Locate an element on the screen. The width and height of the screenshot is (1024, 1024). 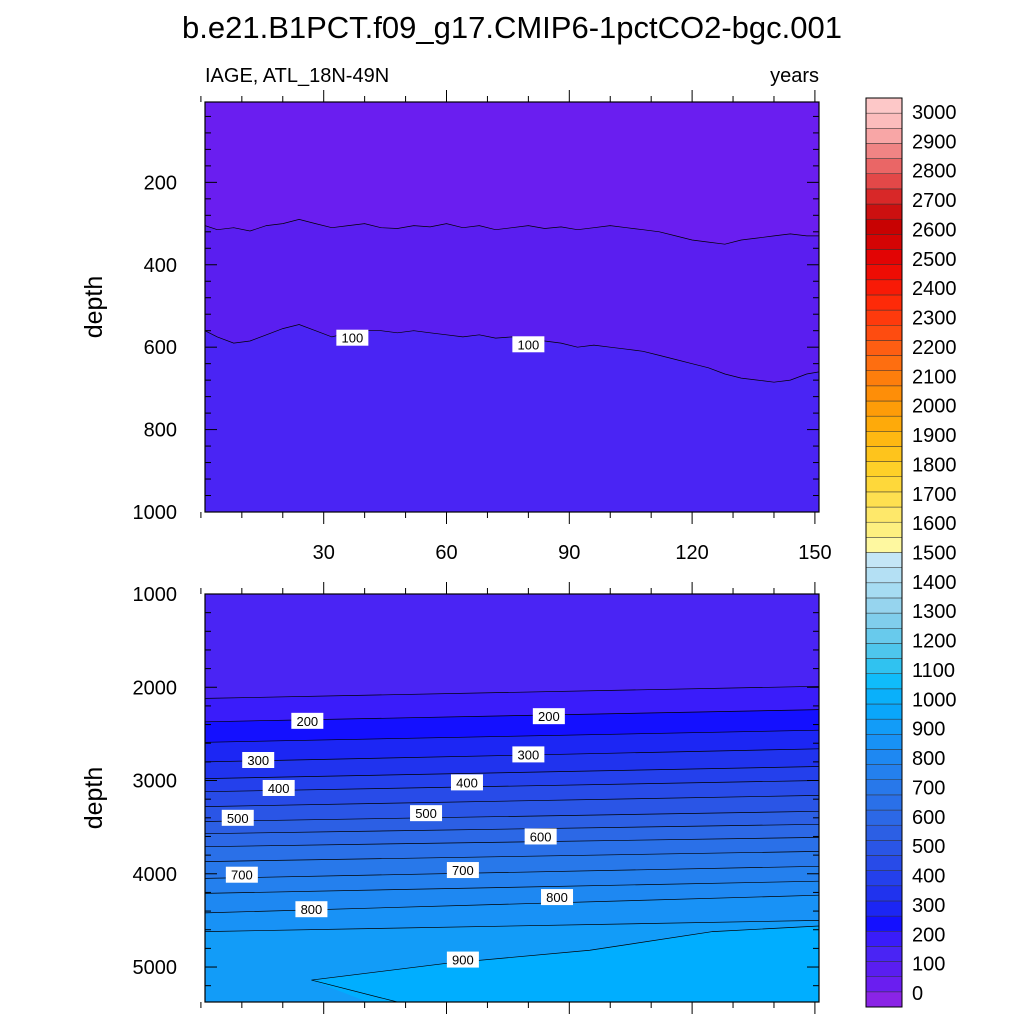
contour-label-300: 300 is located at coordinates (258, 759).